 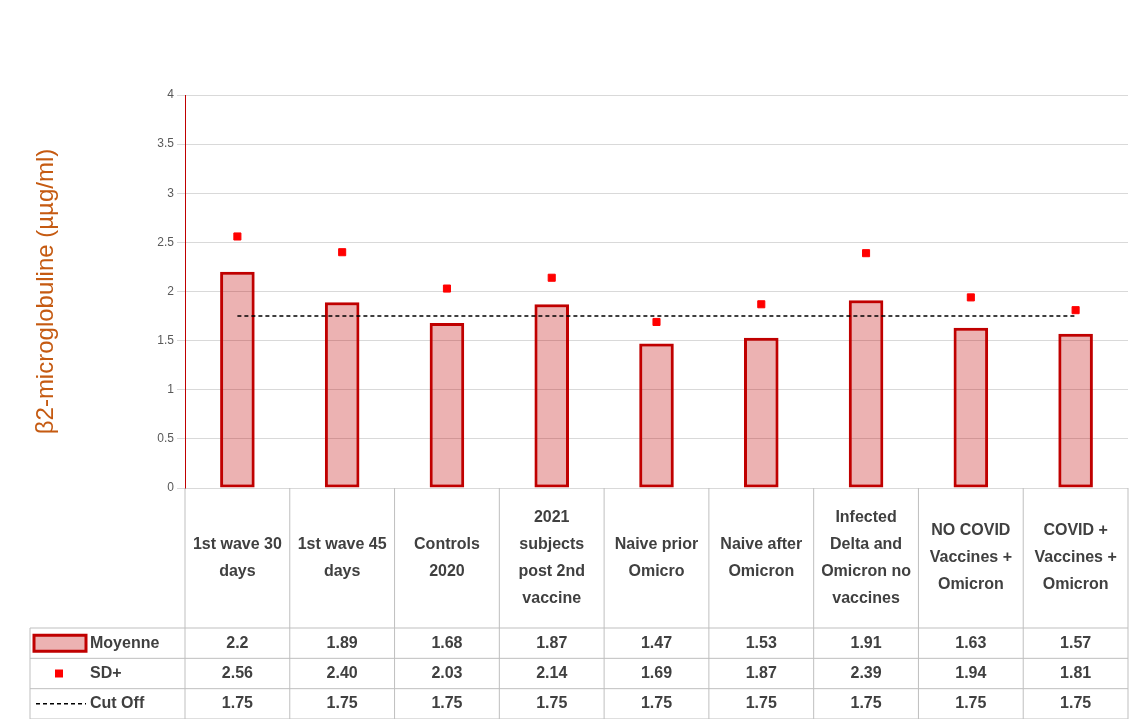 I want to click on y-tick-label: 1.5, so click(x=166, y=339).